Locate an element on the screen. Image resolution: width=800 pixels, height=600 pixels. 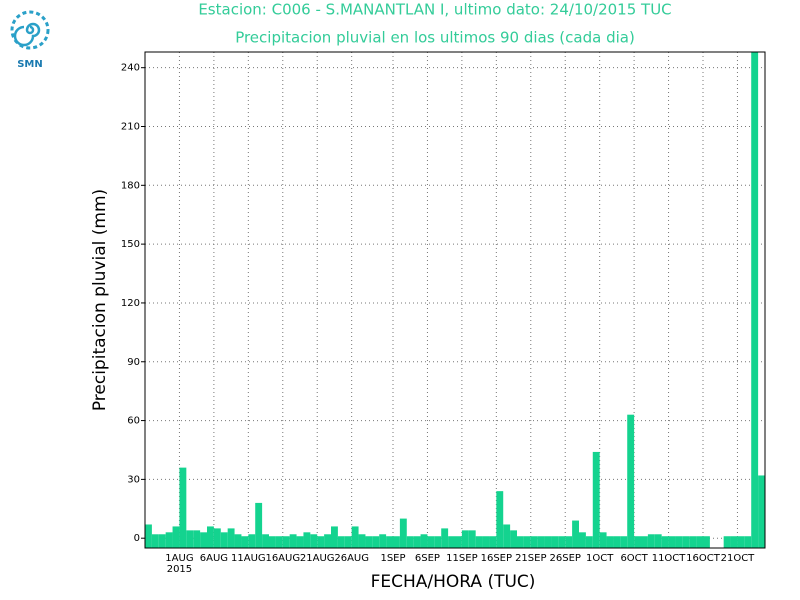
y-tick-label: 0 is located at coordinates (137, 538).